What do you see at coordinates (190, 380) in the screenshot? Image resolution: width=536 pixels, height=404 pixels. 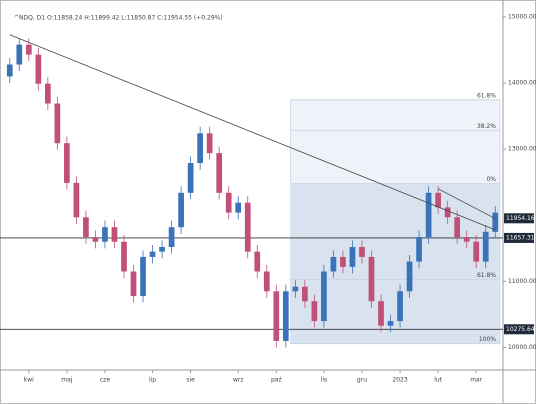 I see `x-tick-label: sie` at bounding box center [190, 380].